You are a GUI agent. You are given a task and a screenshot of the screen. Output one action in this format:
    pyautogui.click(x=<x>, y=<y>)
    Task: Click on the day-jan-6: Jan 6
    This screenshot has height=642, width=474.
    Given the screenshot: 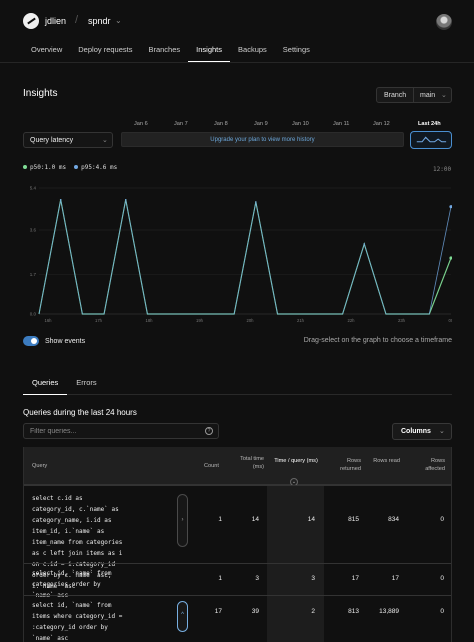 What is the action you would take?
    pyautogui.click(x=141, y=124)
    